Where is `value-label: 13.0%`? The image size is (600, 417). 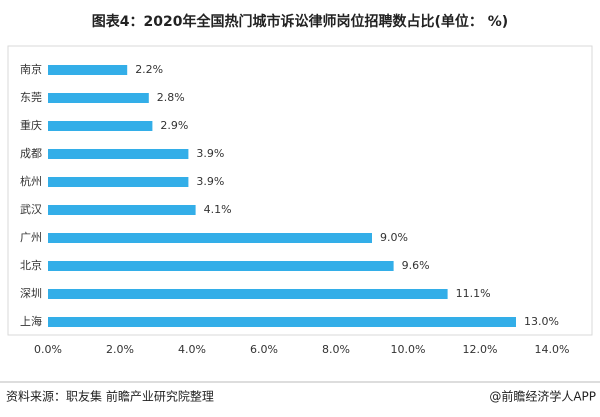 value-label: 13.0% is located at coordinates (541, 321).